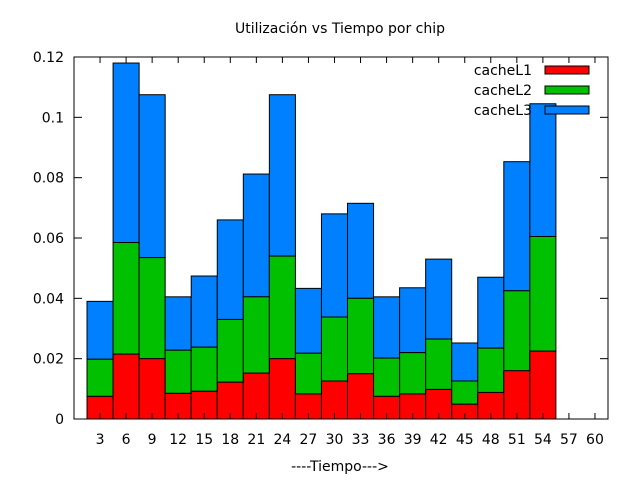 This screenshot has width=640, height=480. I want to click on legend-label-cacheL2: cacheL2, so click(503, 91).